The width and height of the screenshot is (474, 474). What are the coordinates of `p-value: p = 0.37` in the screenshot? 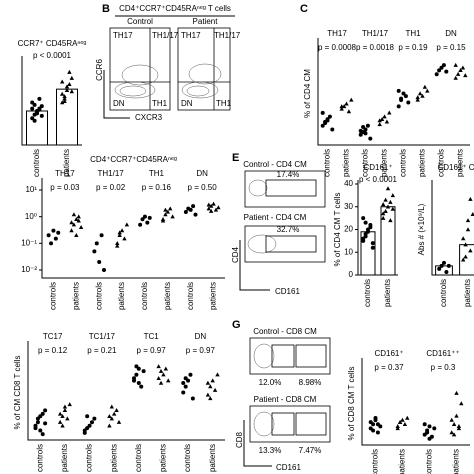 It's located at (389, 367).